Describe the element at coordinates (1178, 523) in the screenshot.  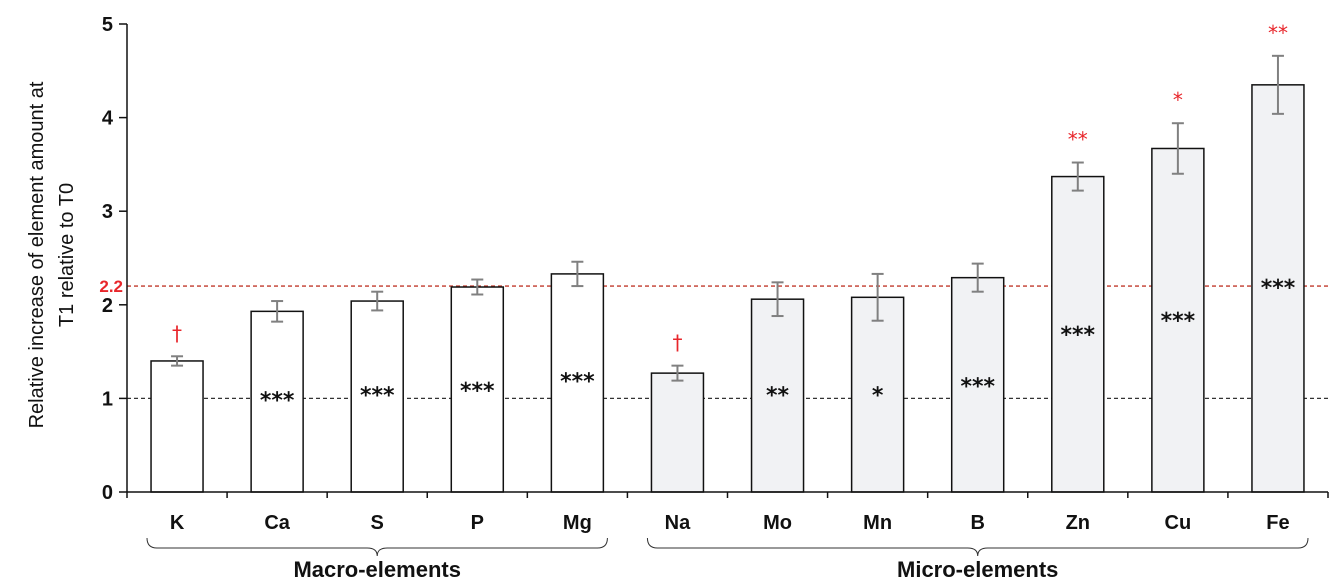
I see `x-tick-label: Cu` at that location.